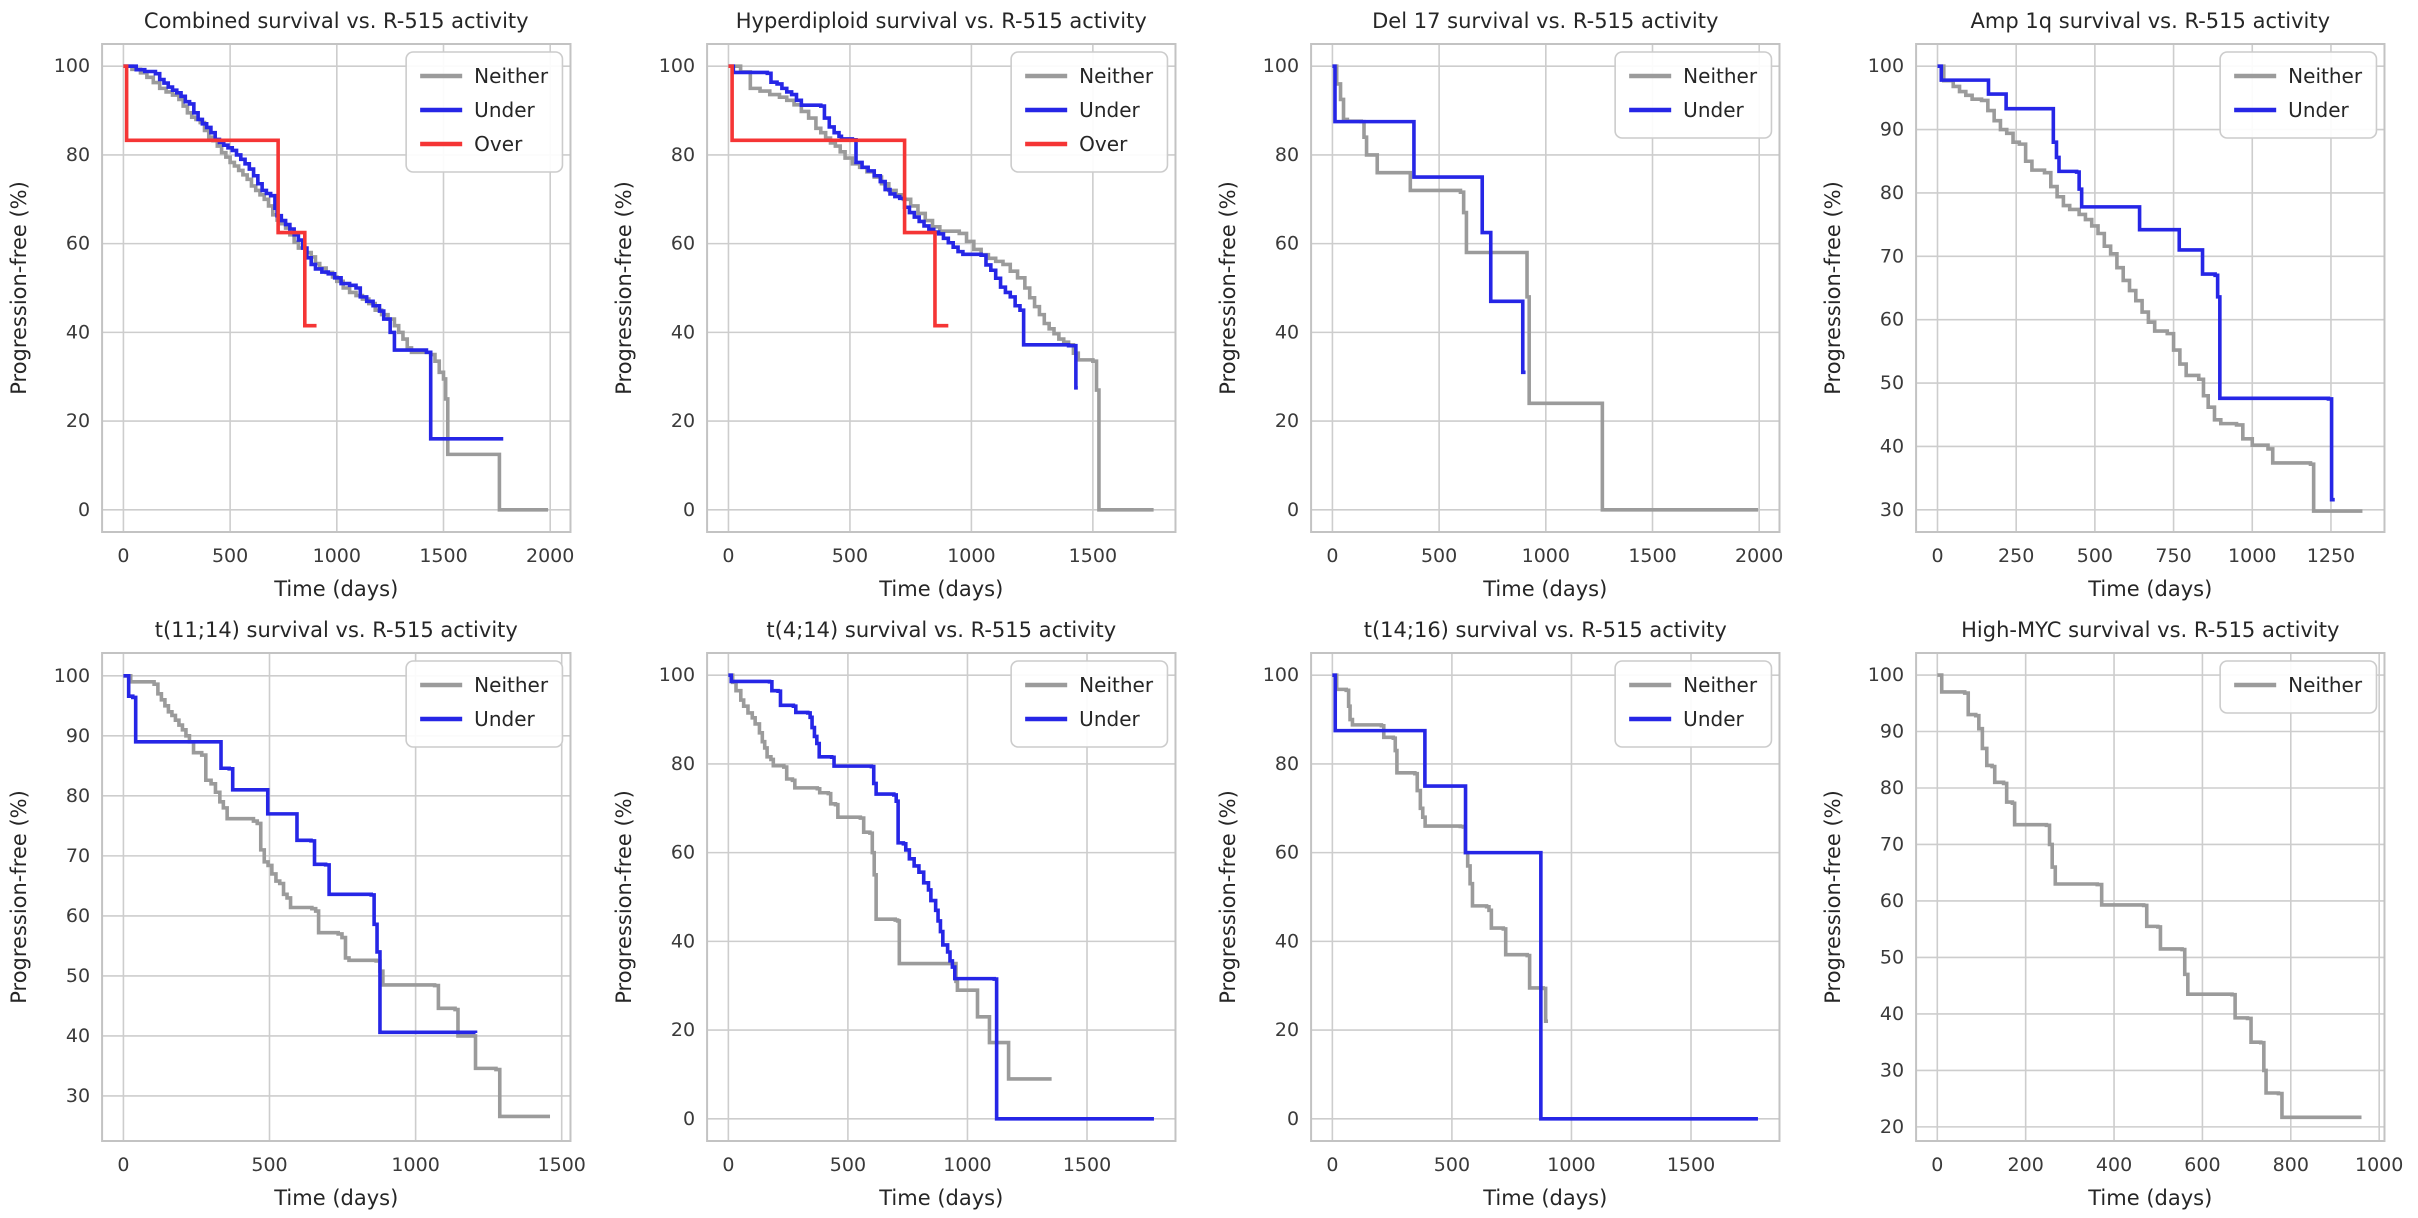 This screenshot has width=2418, height=1218. I want to click on plot-title: Hyperdiploid survival vs. R-515 activity, so click(940, 21).